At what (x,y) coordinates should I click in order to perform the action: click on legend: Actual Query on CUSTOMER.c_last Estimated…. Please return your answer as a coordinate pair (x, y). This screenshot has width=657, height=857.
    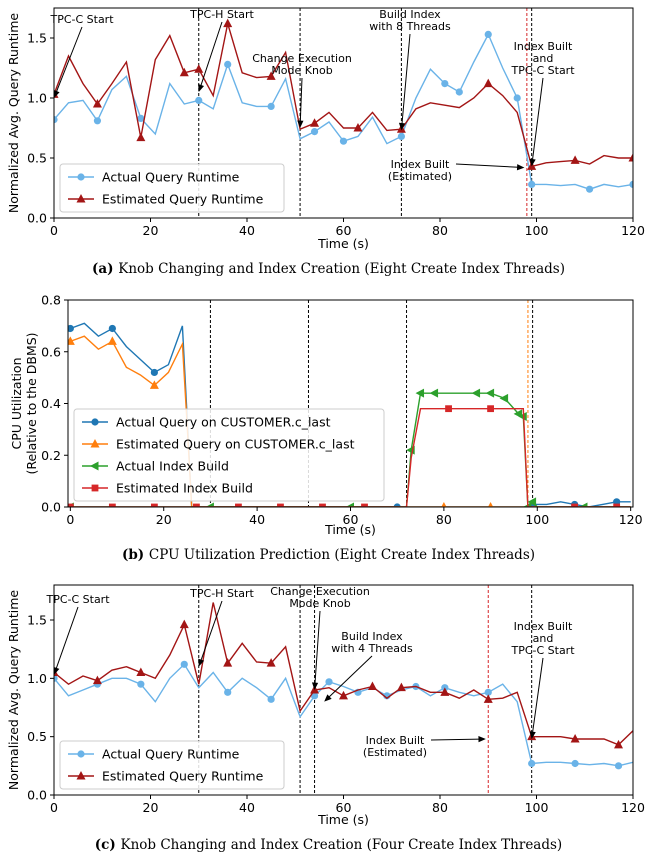
    Looking at the image, I should click on (229, 455).